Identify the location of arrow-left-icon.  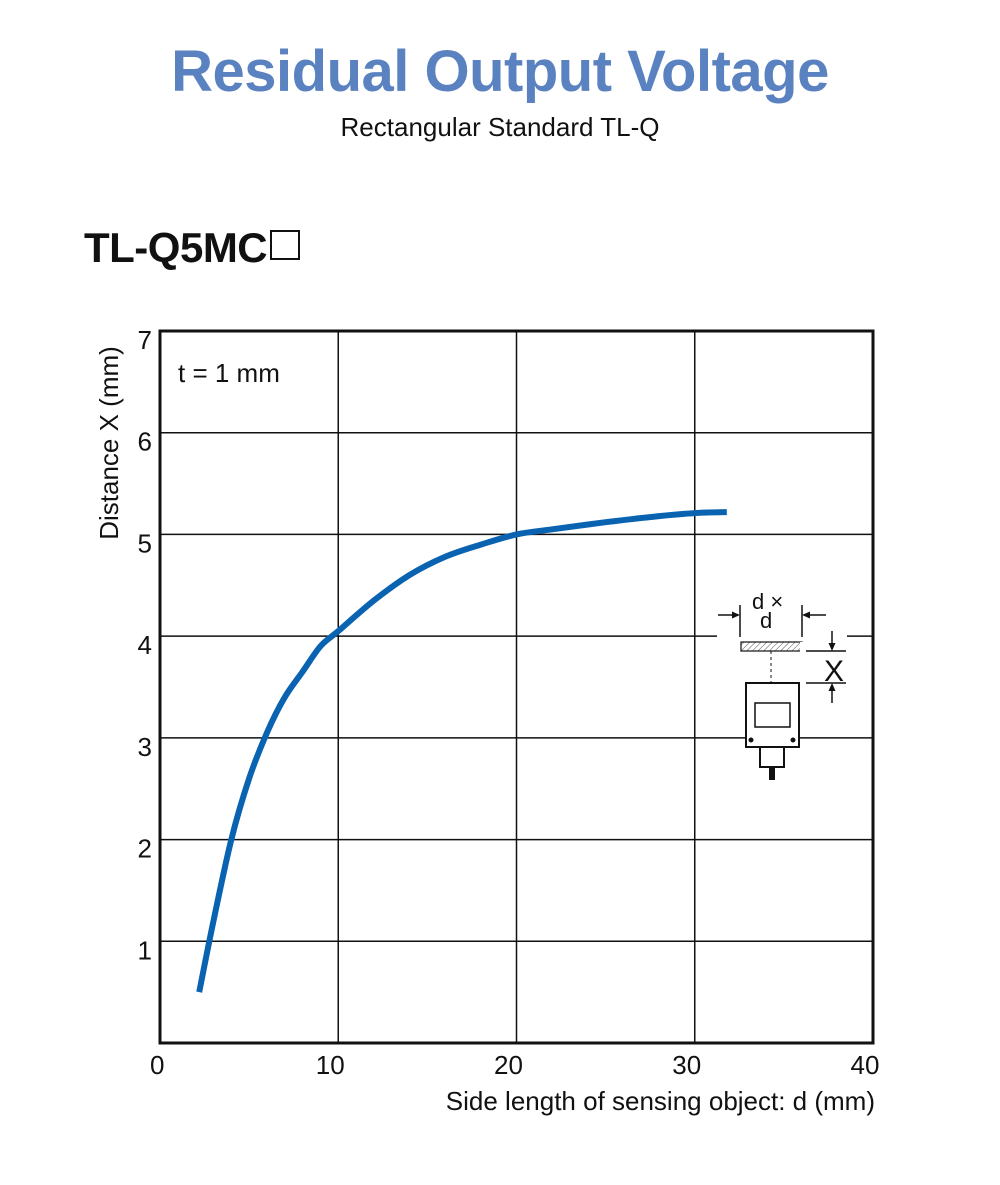
(806, 615).